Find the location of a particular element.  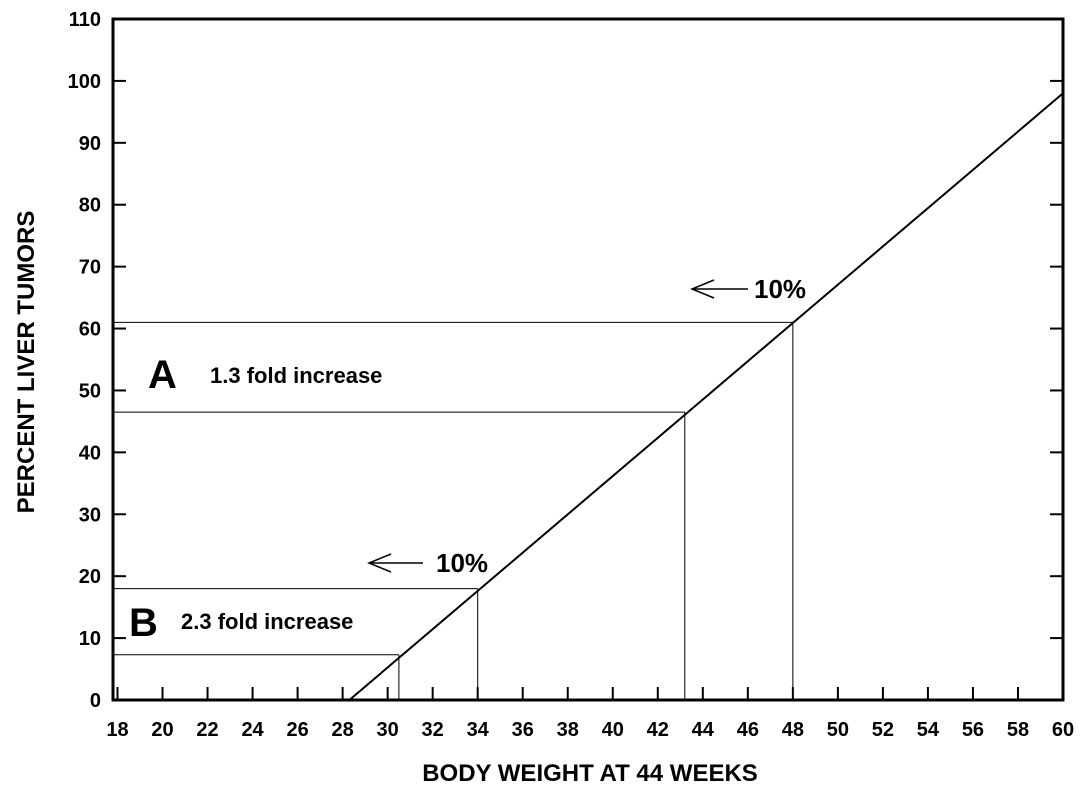

annotation-a-arrow is located at coordinates (719, 289).